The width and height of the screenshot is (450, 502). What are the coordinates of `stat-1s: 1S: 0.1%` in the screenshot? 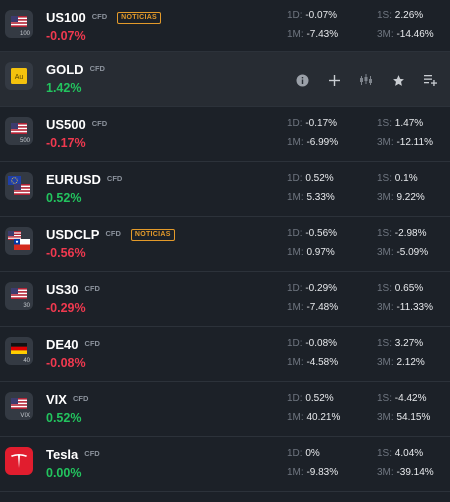 It's located at (397, 178).